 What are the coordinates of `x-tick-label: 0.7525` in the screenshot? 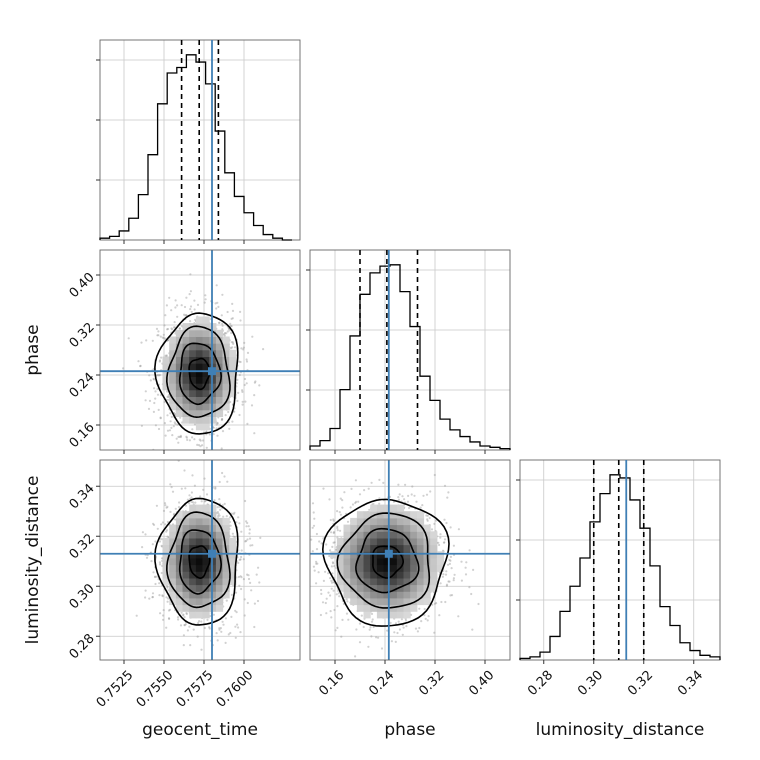 It's located at (115, 689).